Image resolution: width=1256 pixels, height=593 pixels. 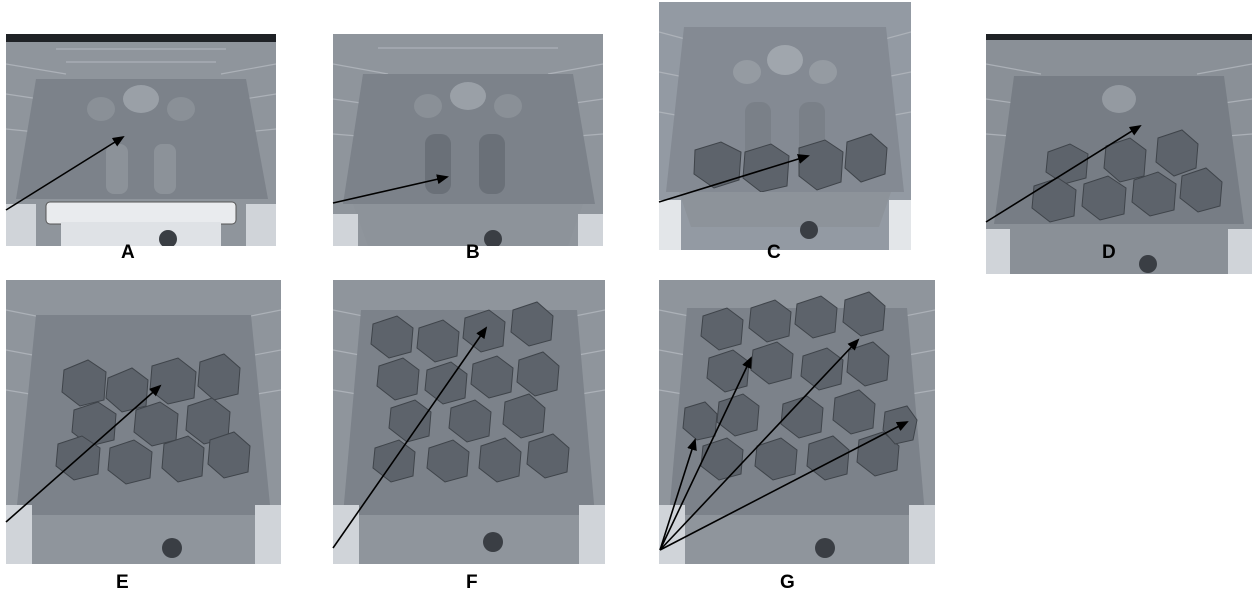 What do you see at coordinates (787, 582) in the screenshot?
I see `panel-label-g: G` at bounding box center [787, 582].